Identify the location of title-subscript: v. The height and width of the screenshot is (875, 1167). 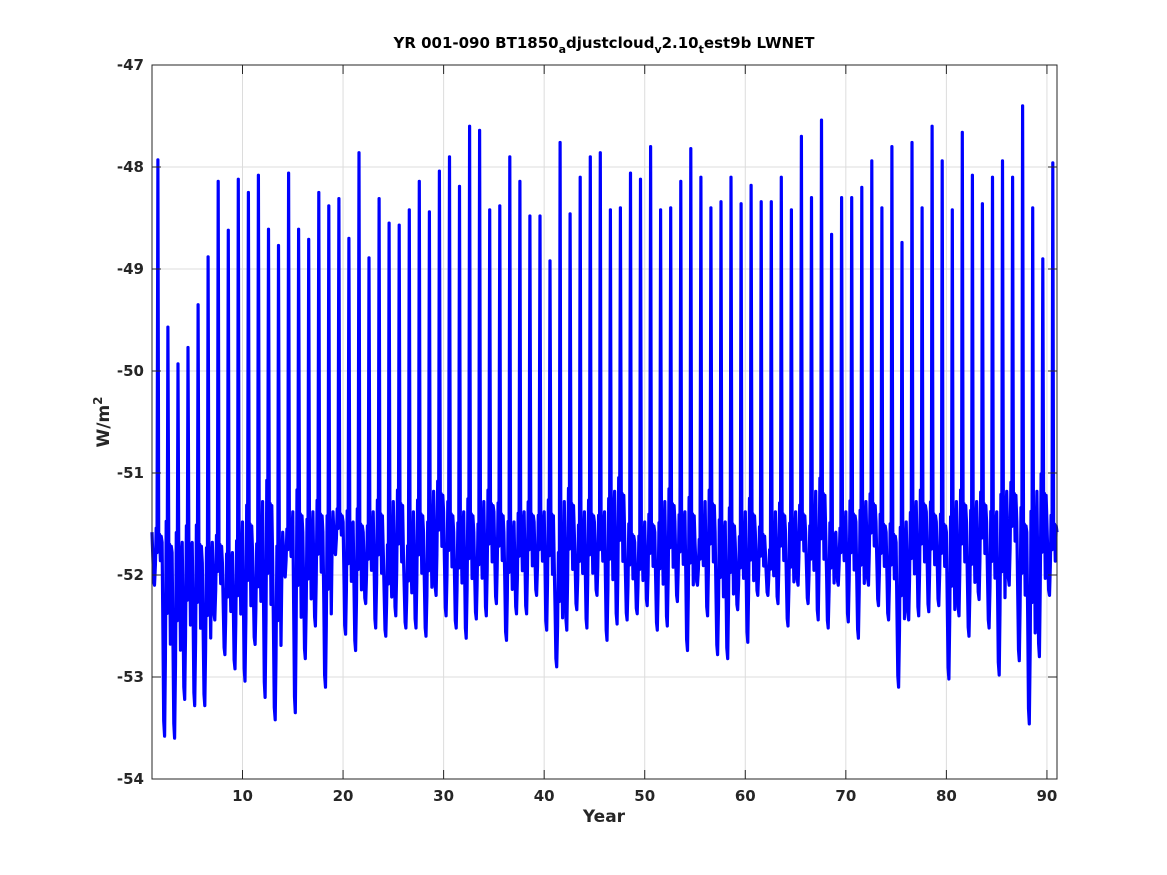
(658, 49).